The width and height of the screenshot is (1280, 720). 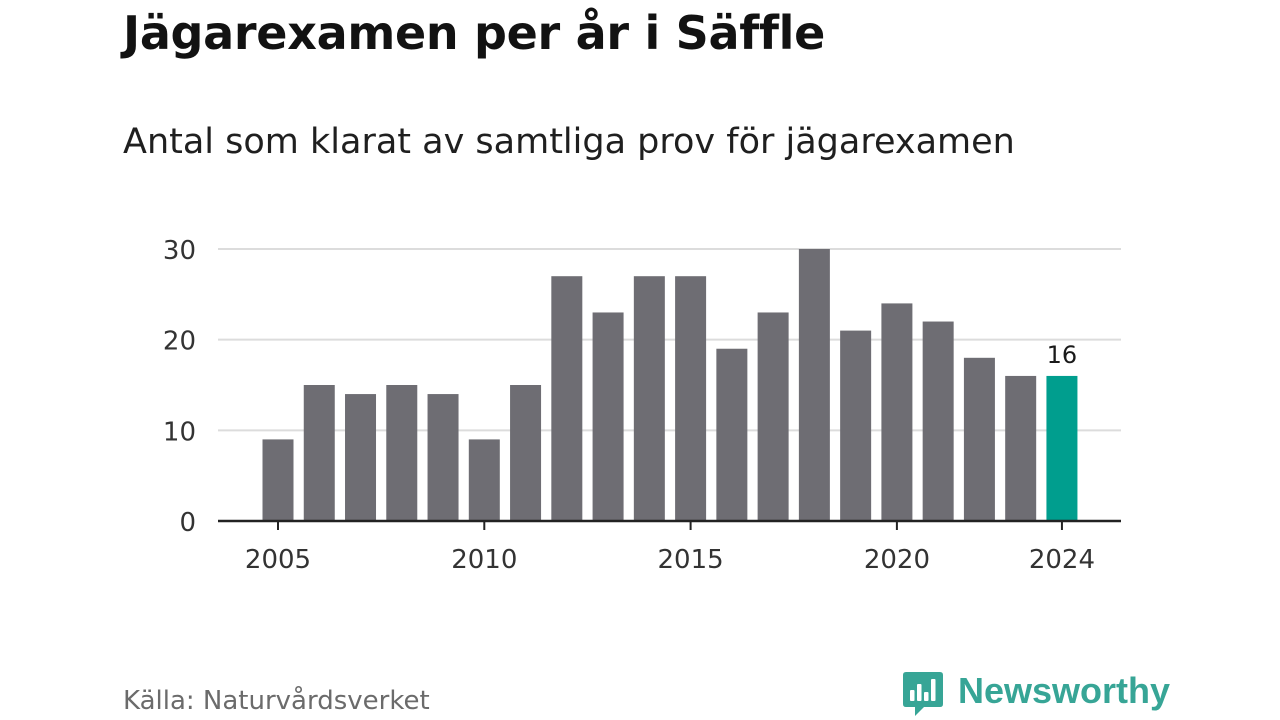 I want to click on bar-2019, so click(x=856, y=425).